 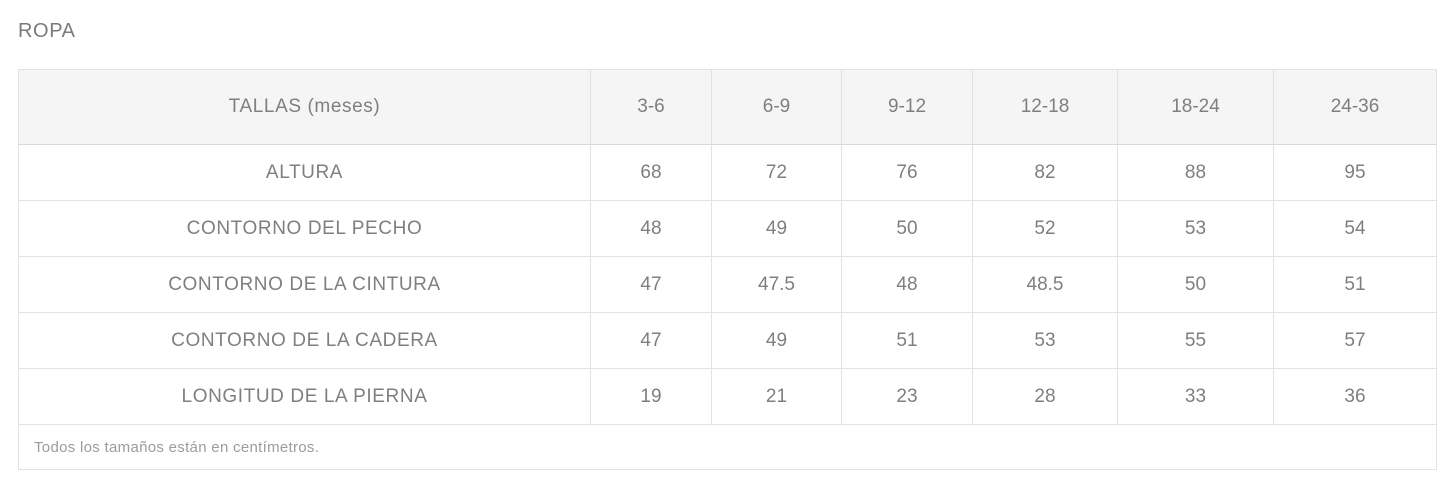 What do you see at coordinates (651, 107) in the screenshot?
I see `column-header-3-6: 3-6` at bounding box center [651, 107].